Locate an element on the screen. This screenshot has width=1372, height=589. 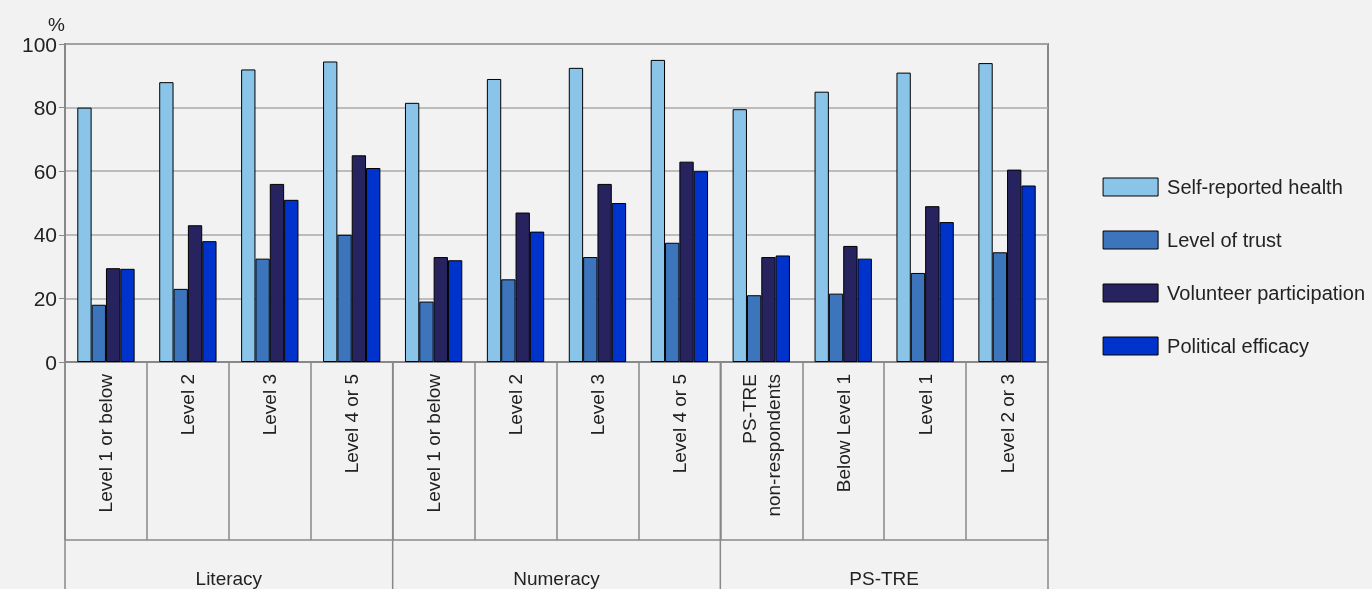
y-tick-label: 40 is located at coordinates (45, 235).